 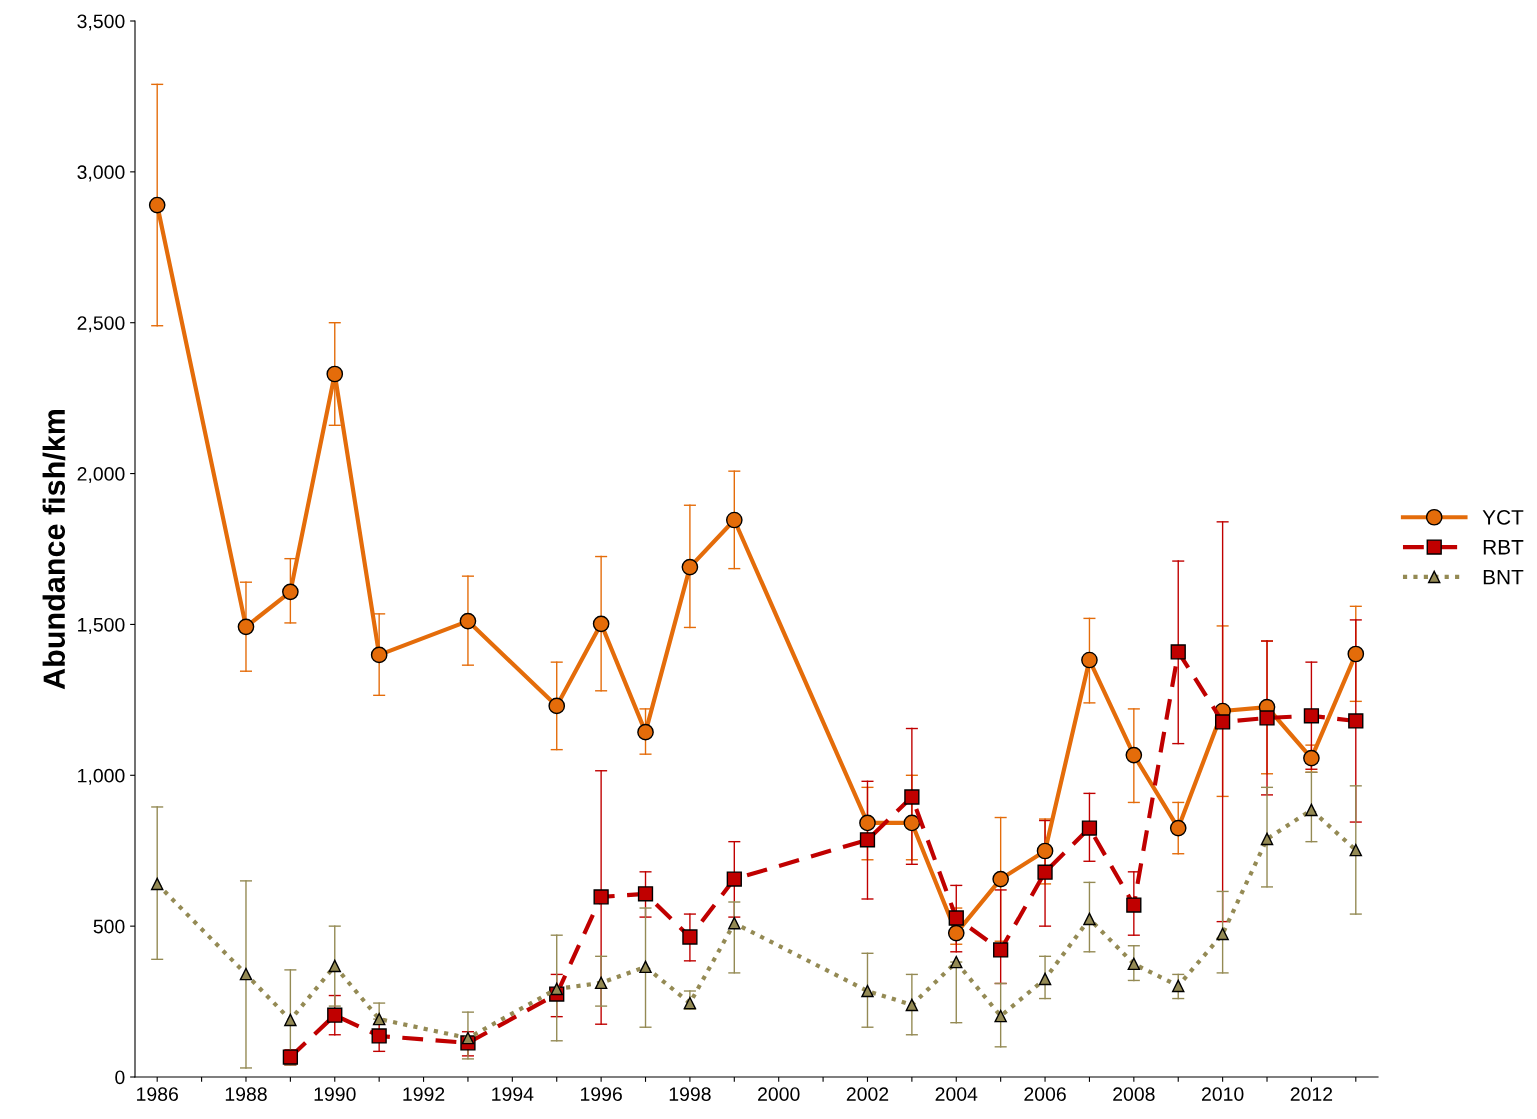 I want to click on x-tick-label: 1988, so click(x=246, y=1094).